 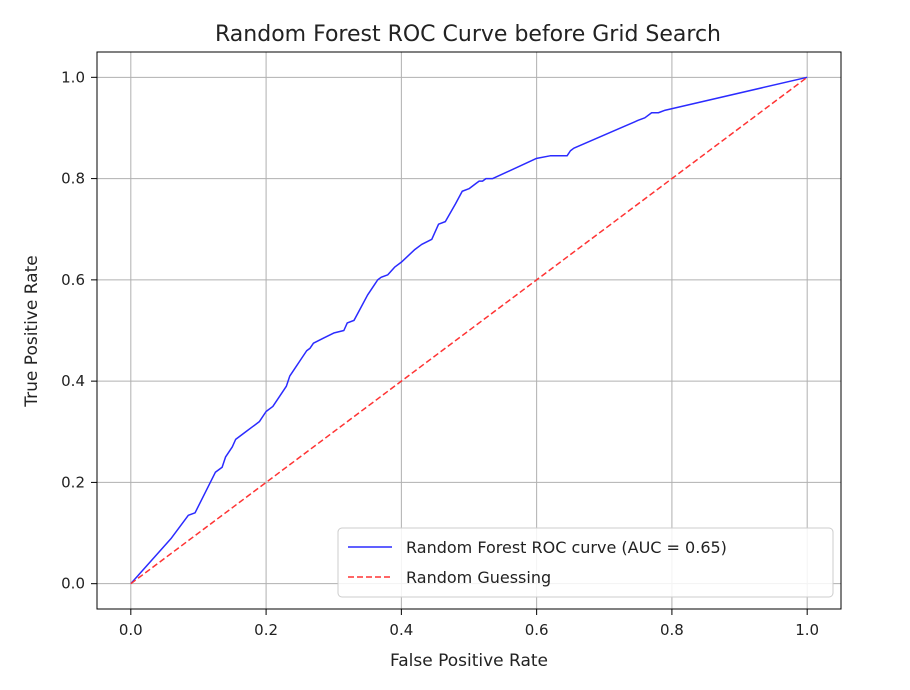 I want to click on x-tick-label: 1.0, so click(x=807, y=630).